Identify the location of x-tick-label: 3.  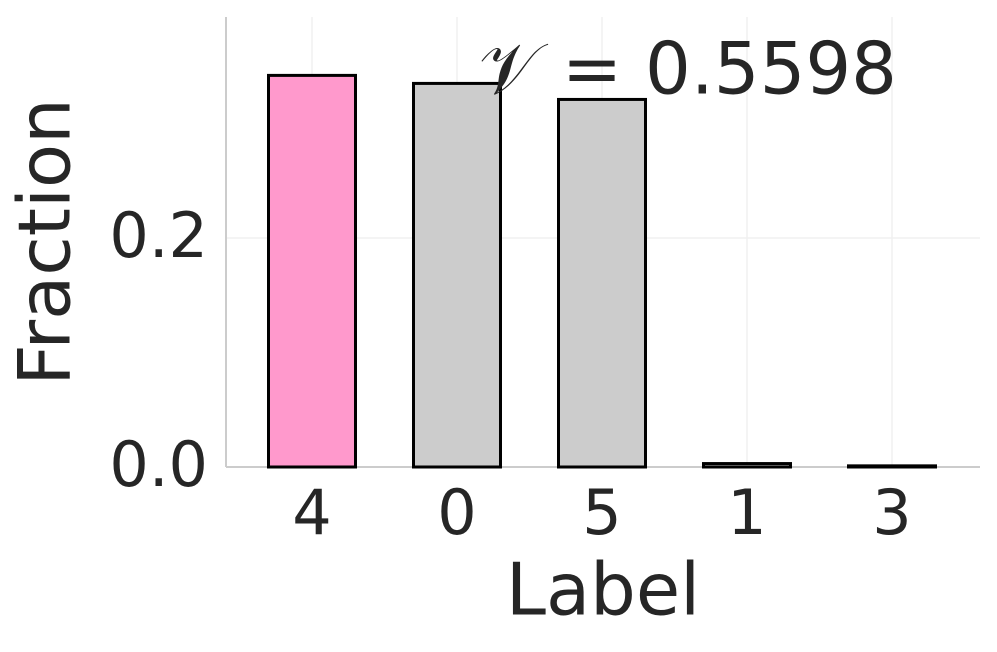
(891, 512).